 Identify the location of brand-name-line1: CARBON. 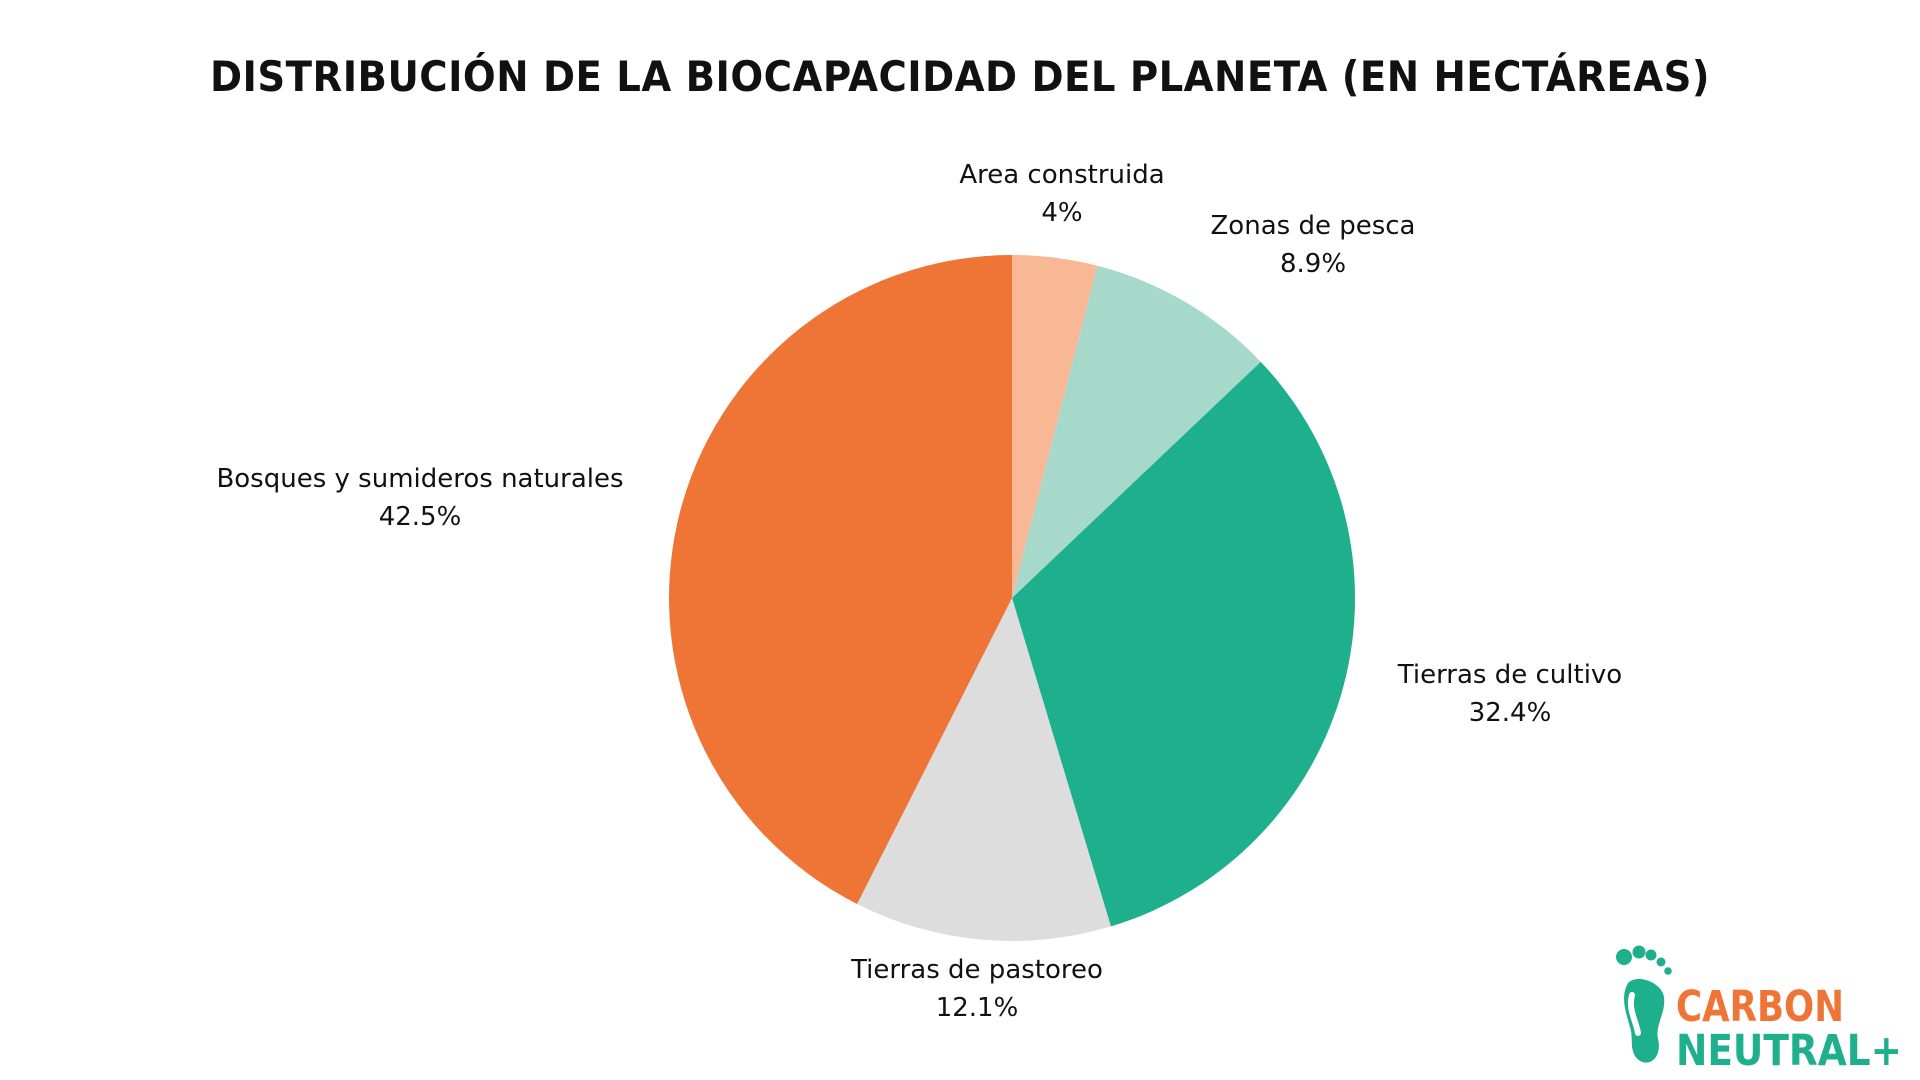
(1760, 1007).